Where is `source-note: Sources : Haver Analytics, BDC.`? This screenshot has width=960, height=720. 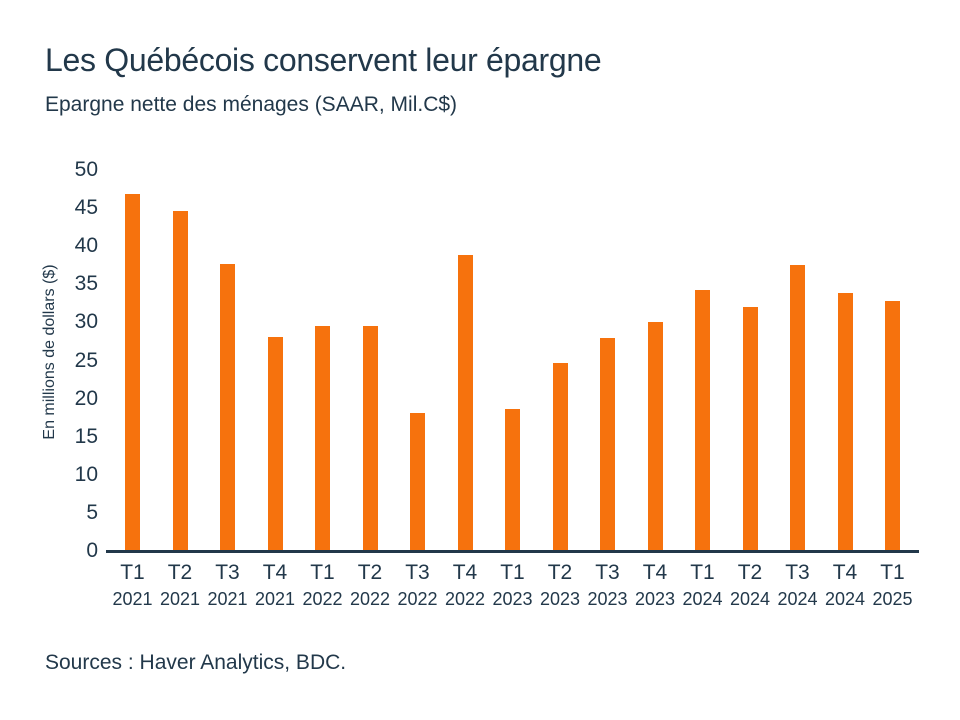
source-note: Sources : Haver Analytics, BDC. is located at coordinates (196, 662).